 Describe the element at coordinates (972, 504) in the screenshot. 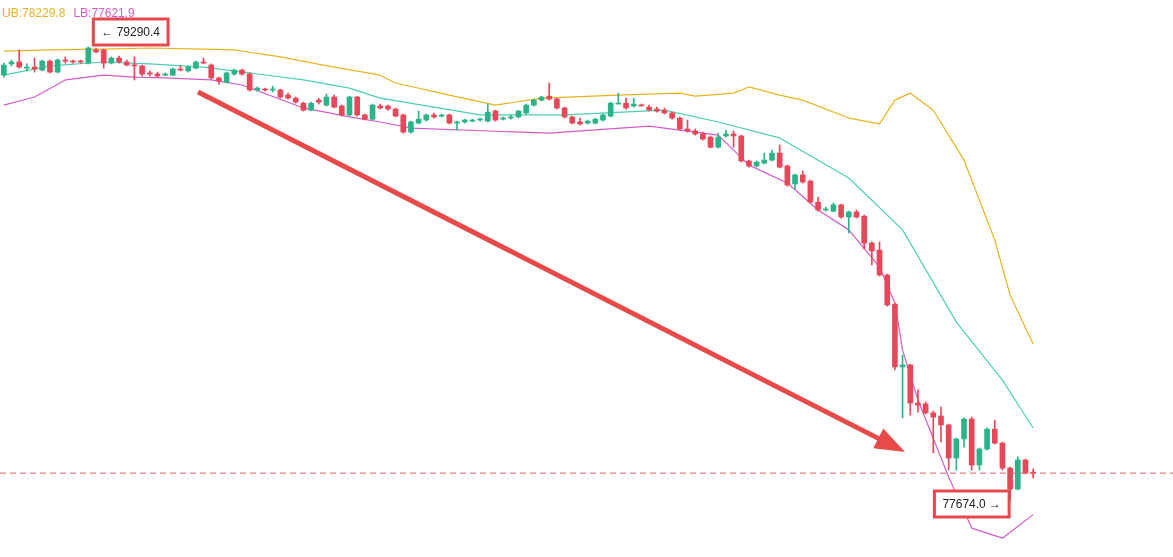

I see `annotation: 77674.0 →` at that location.